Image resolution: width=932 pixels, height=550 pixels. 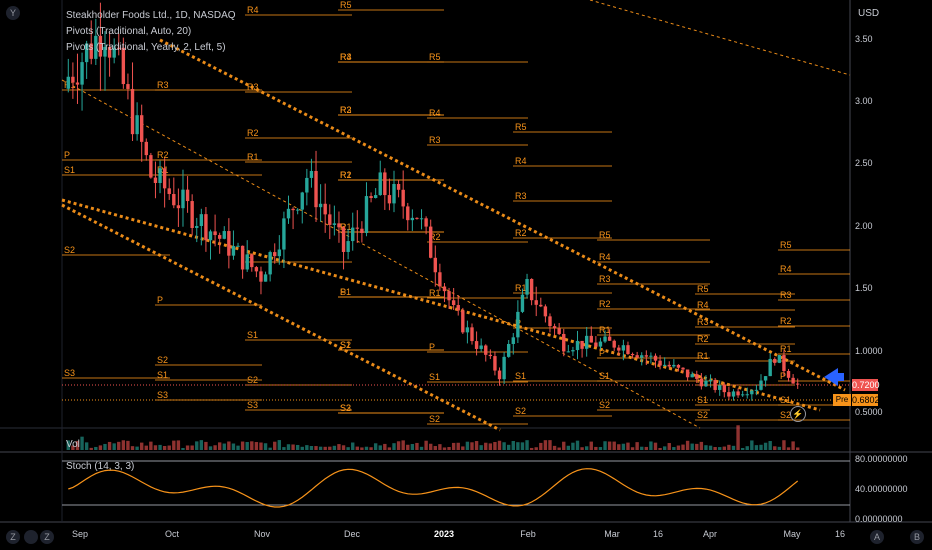 What do you see at coordinates (831, 377) in the screenshot?
I see `scroll-to-realtime-icon` at bounding box center [831, 377].